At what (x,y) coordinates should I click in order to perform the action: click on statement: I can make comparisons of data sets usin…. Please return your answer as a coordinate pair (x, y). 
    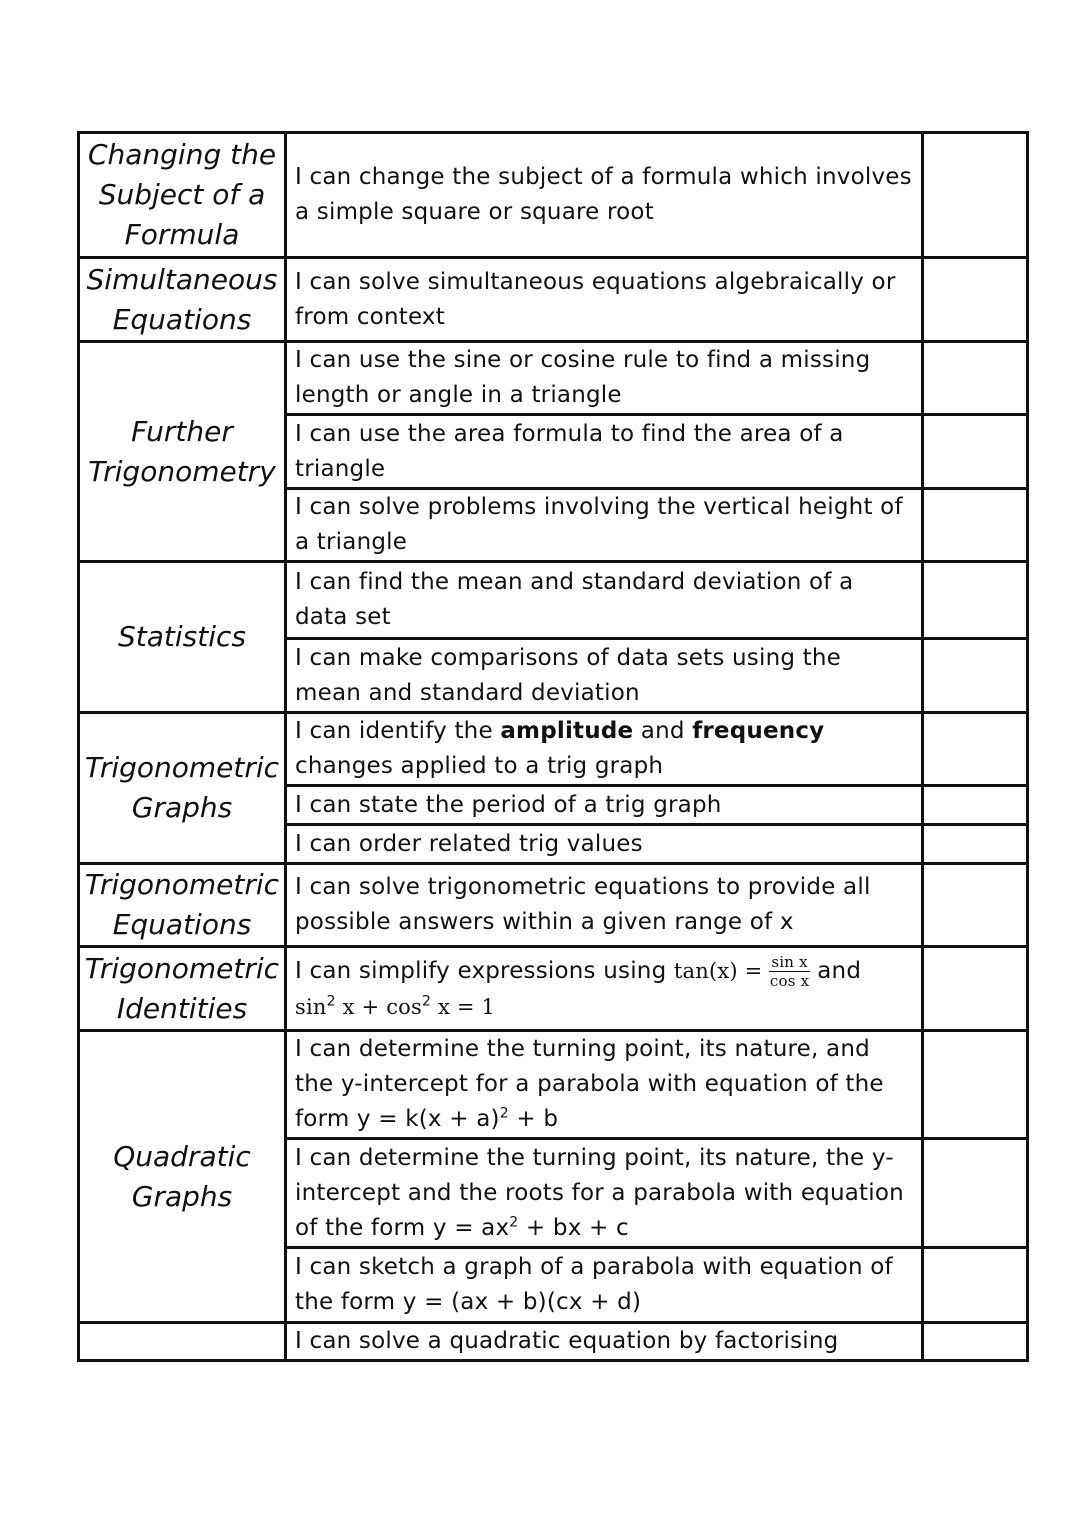
    Looking at the image, I should click on (604, 675).